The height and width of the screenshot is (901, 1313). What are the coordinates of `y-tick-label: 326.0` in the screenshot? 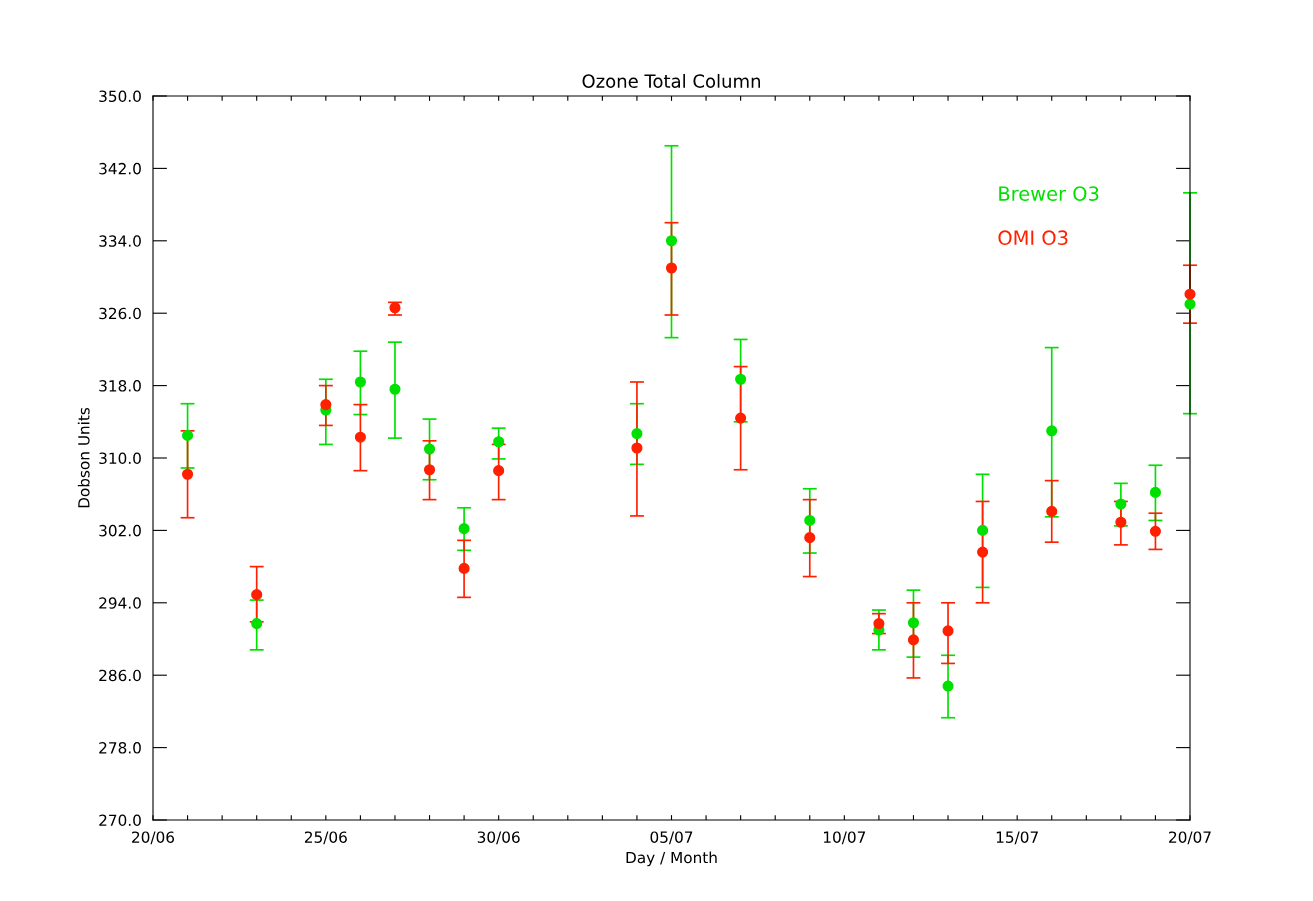 It's located at (120, 313).